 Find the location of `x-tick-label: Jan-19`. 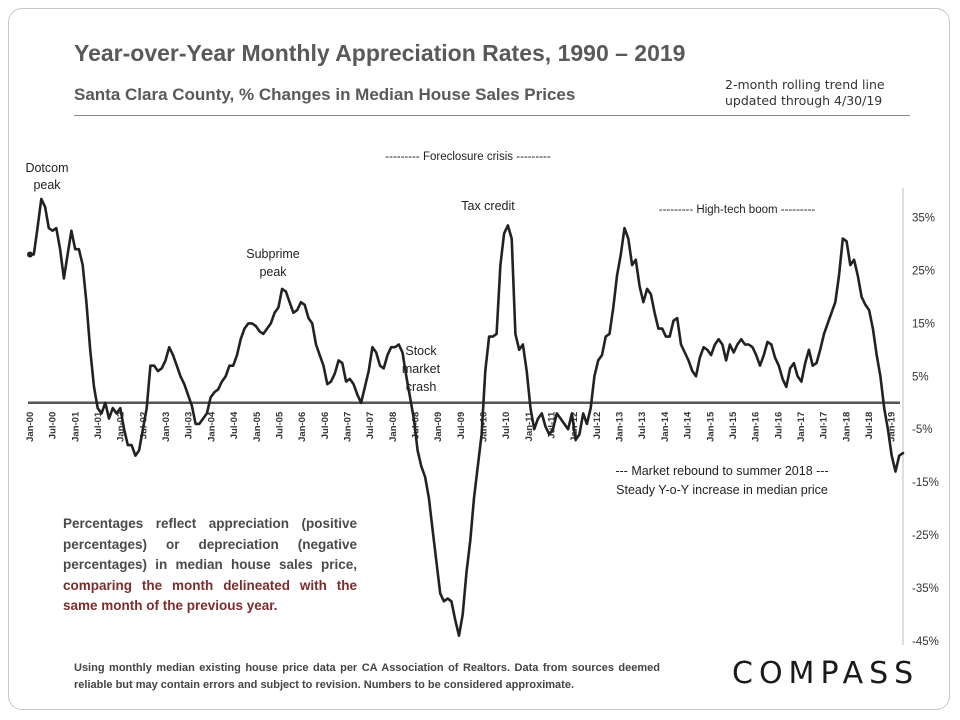

x-tick-label: Jan-19 is located at coordinates (892, 427).